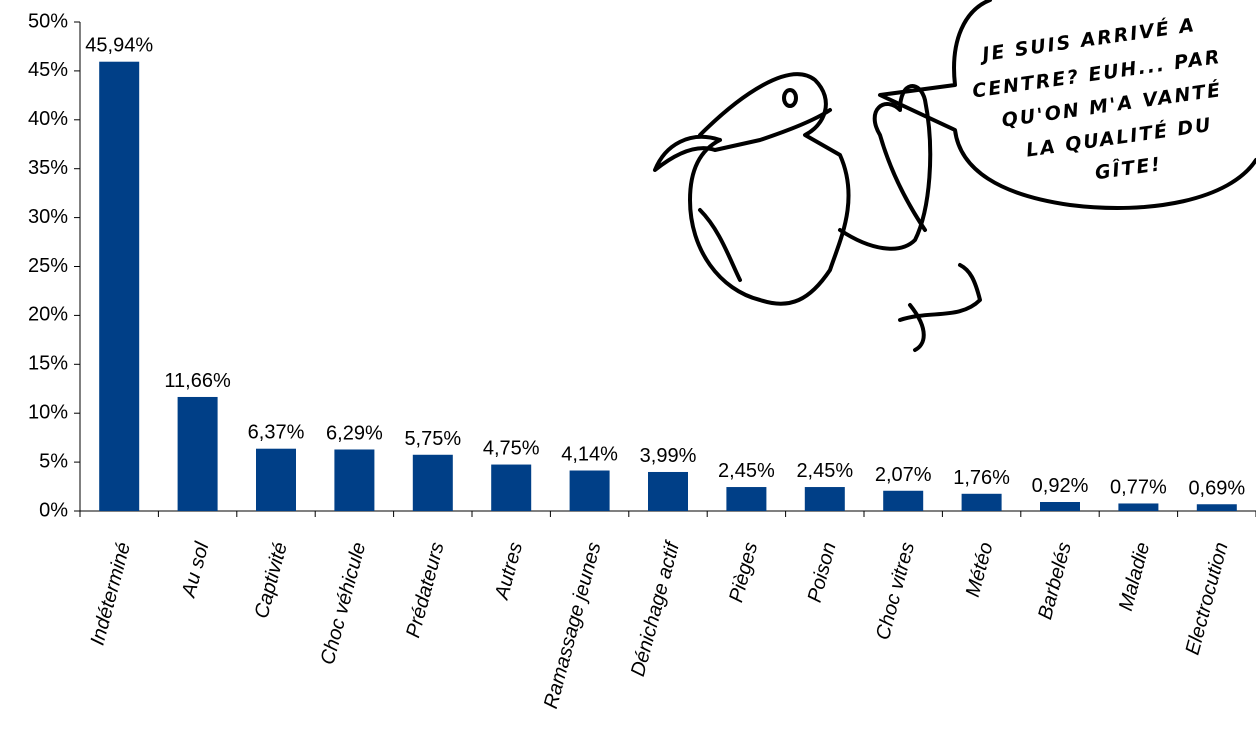 The height and width of the screenshot is (746, 1256). What do you see at coordinates (743, 572) in the screenshot?
I see `x-tick-label: Pièges` at bounding box center [743, 572].